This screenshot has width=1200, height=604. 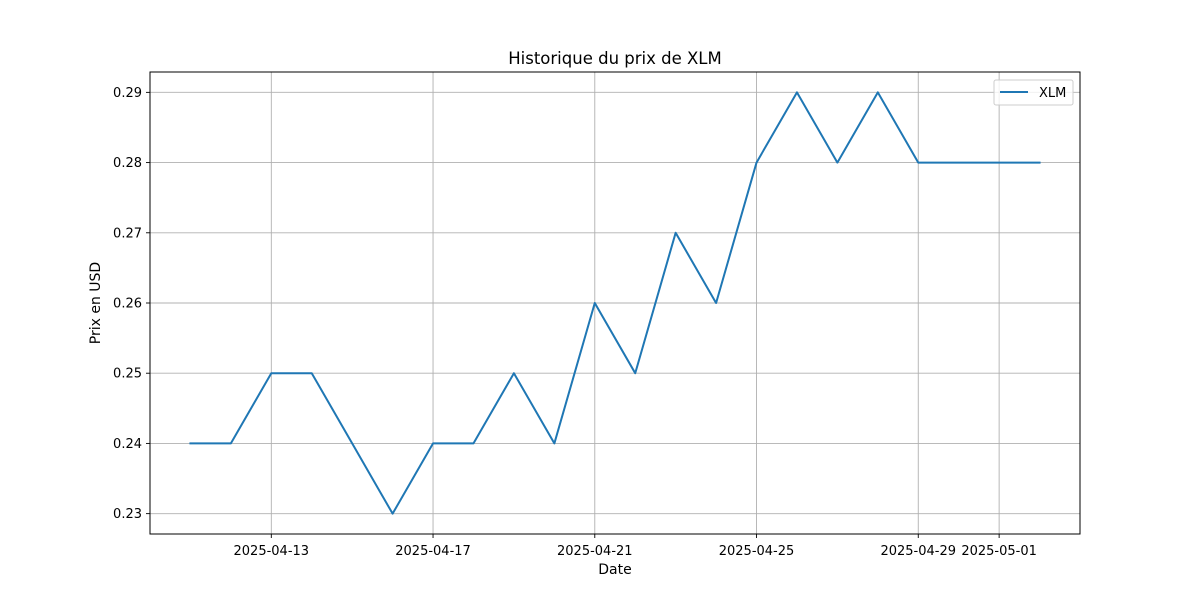 I want to click on x-tick-label: 2025-04-25, so click(x=757, y=551).